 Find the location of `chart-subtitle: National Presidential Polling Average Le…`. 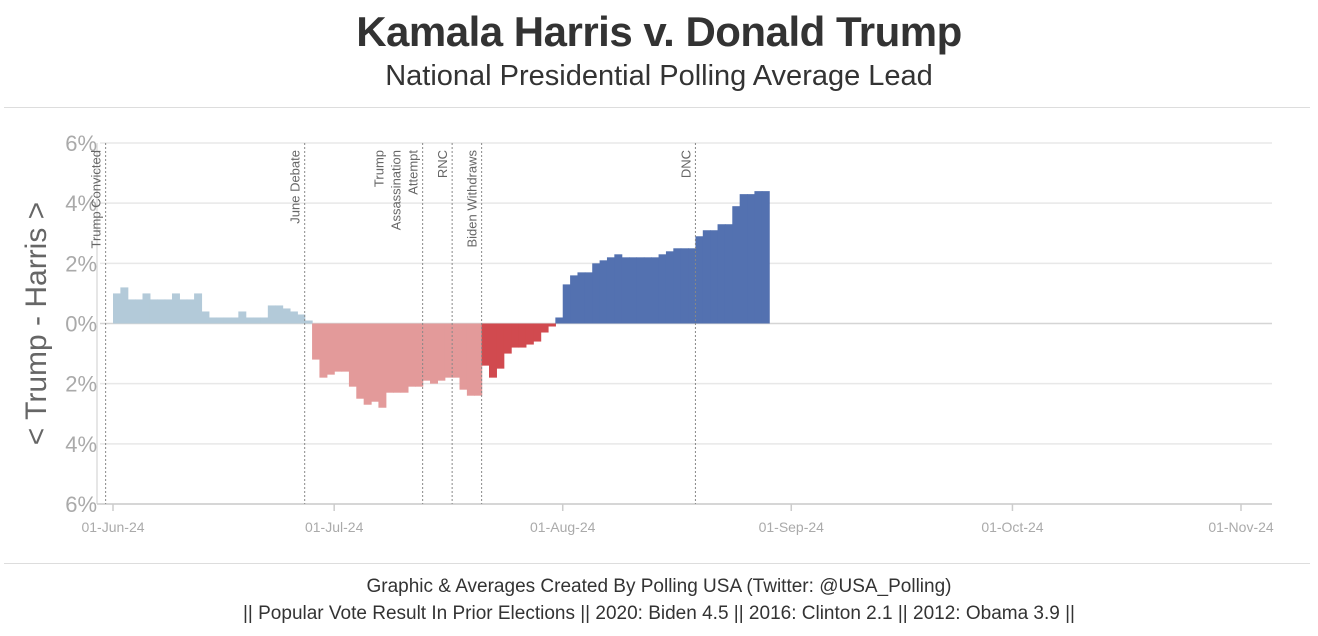

chart-subtitle: National Presidential Polling Average Le… is located at coordinates (659, 76).